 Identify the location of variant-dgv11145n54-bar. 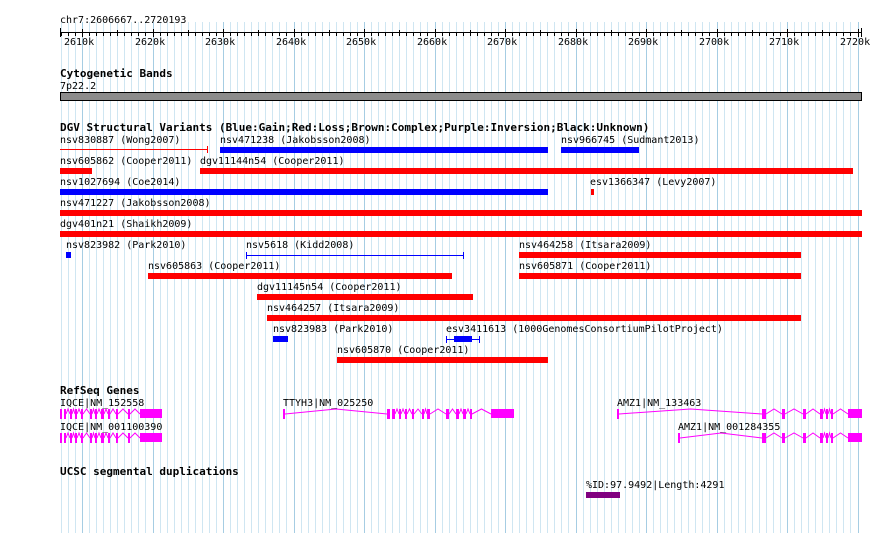
(365, 297).